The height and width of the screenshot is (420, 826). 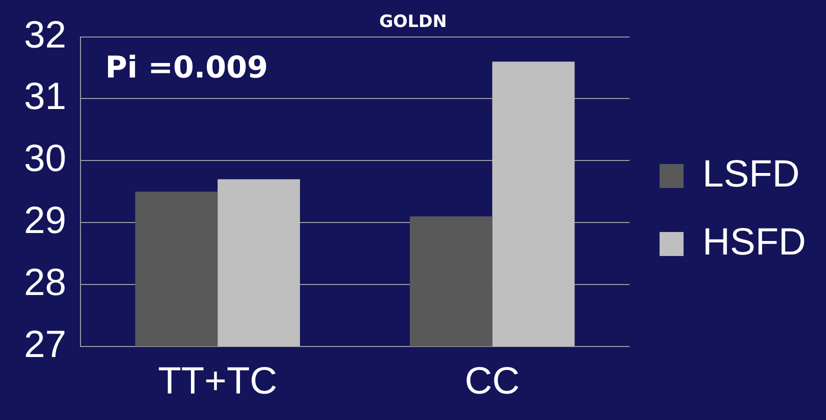 What do you see at coordinates (45, 283) in the screenshot?
I see `y-tick-label: 28` at bounding box center [45, 283].